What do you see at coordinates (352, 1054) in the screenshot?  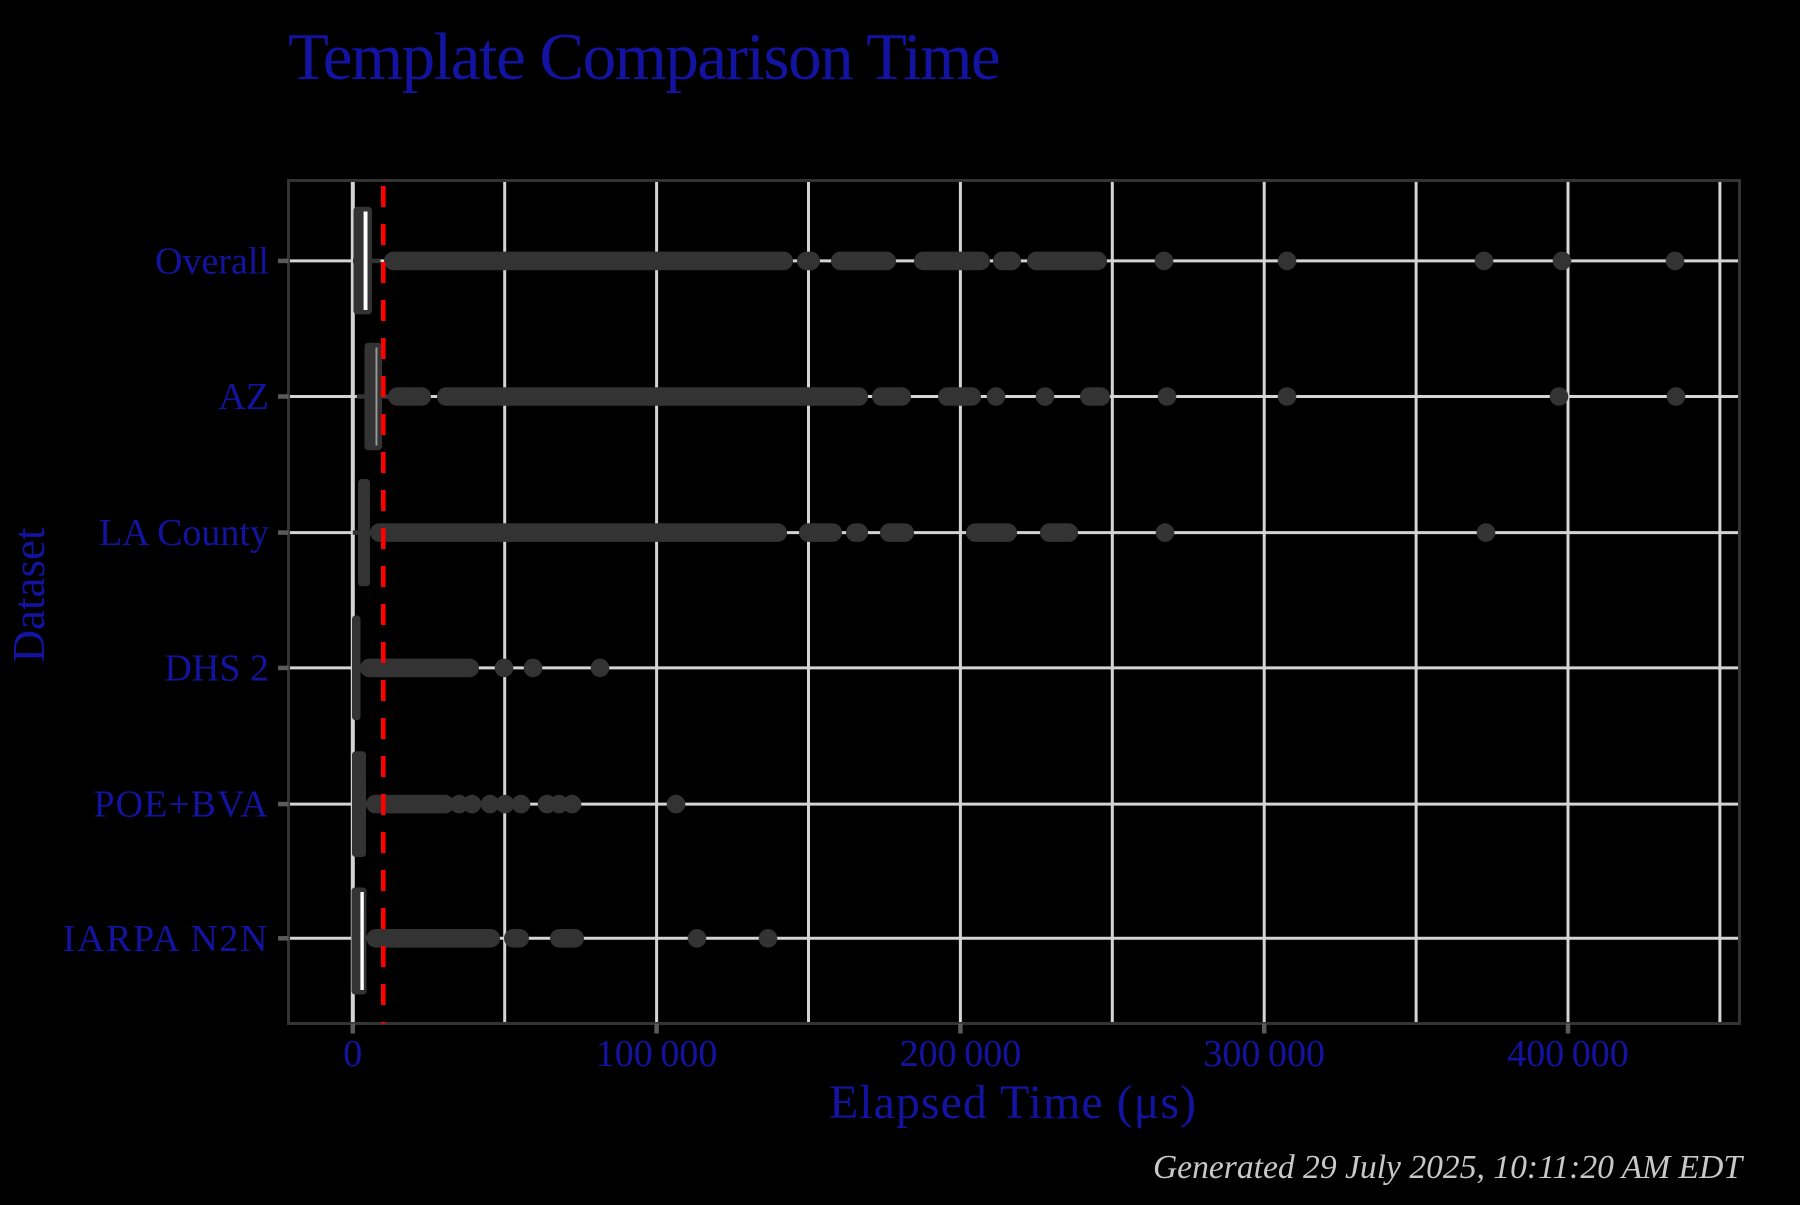 I see `svg-text: 0` at bounding box center [352, 1054].